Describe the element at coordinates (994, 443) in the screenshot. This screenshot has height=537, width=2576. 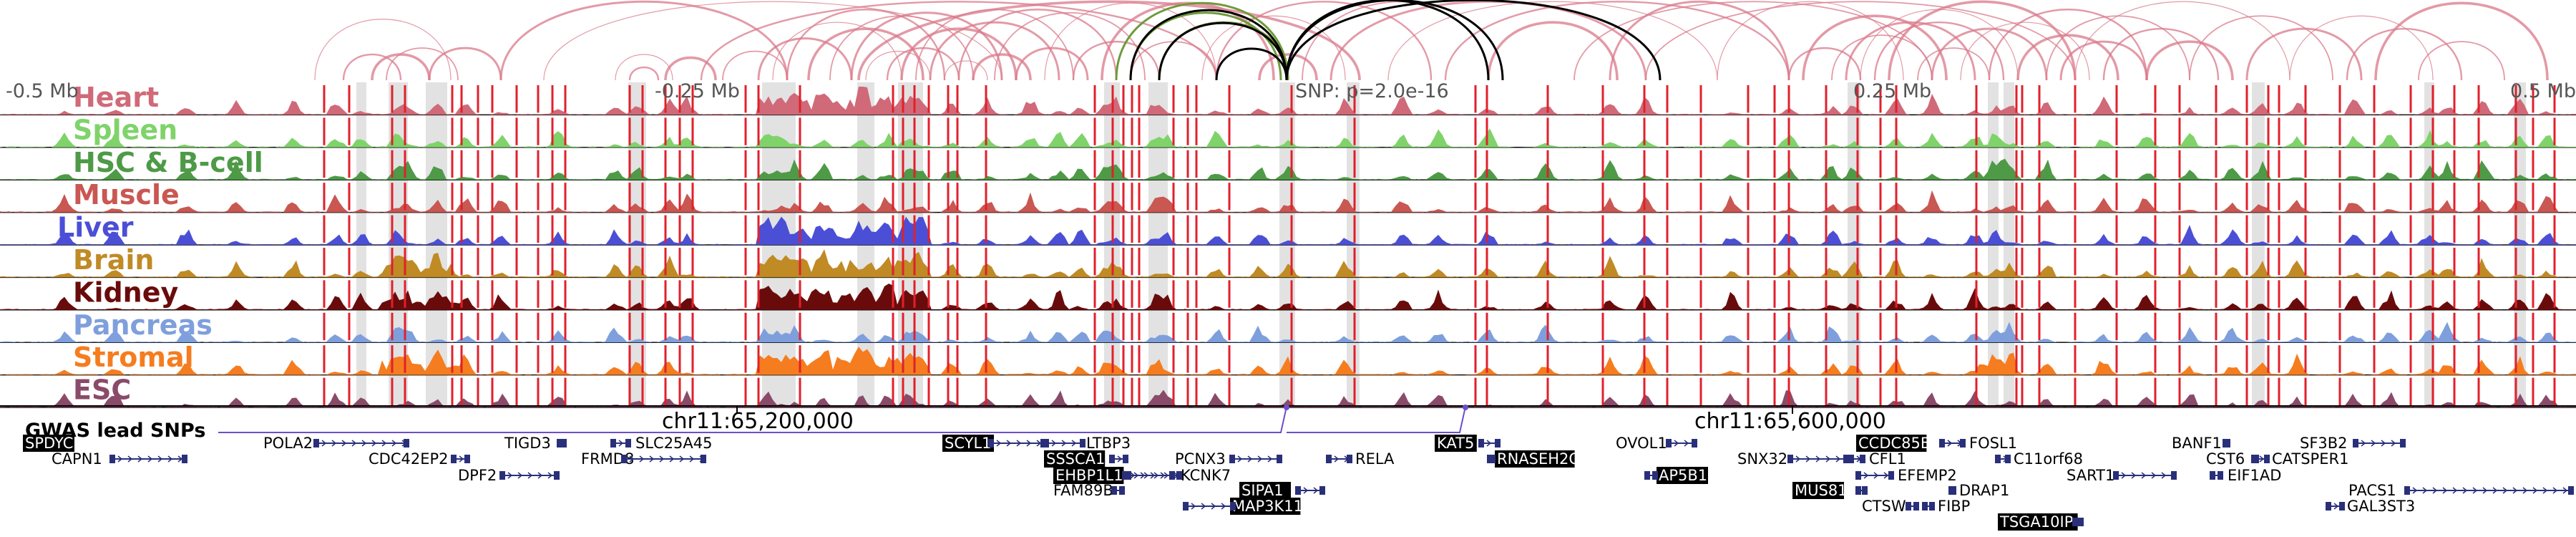
I see `gene-scyl1: SCYL1` at that location.